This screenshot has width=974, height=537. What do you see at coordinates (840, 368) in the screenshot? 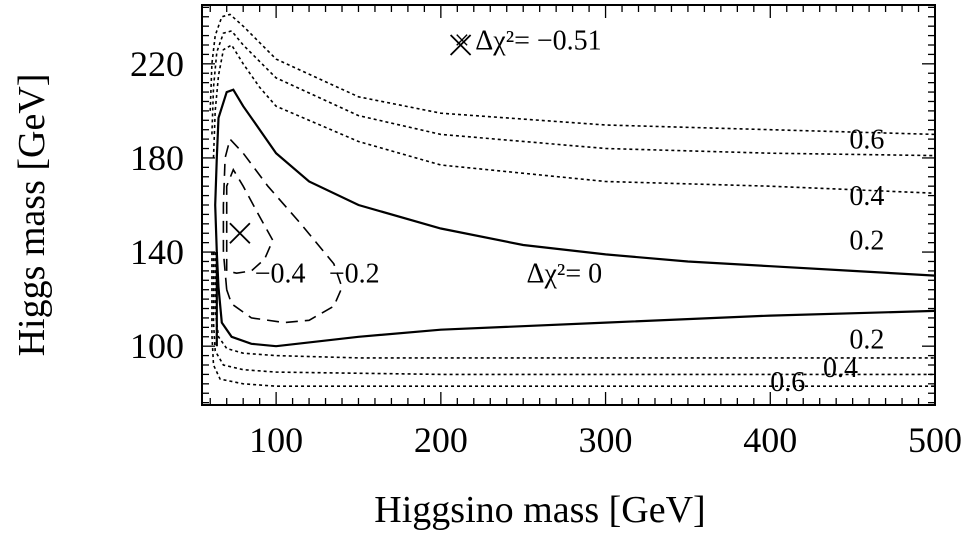
I see `contour-label-8: 0.4` at bounding box center [840, 368].